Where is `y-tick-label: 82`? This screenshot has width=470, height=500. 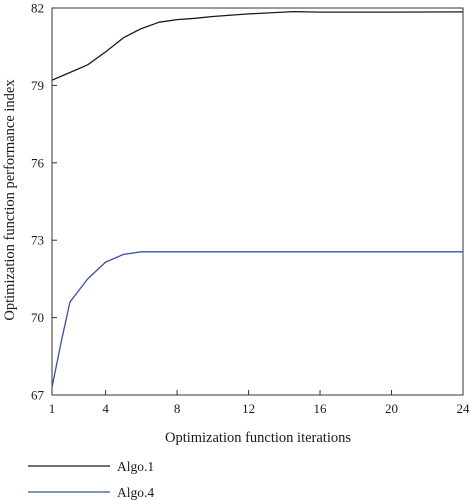 y-tick-label: 82 is located at coordinates (37, 8).